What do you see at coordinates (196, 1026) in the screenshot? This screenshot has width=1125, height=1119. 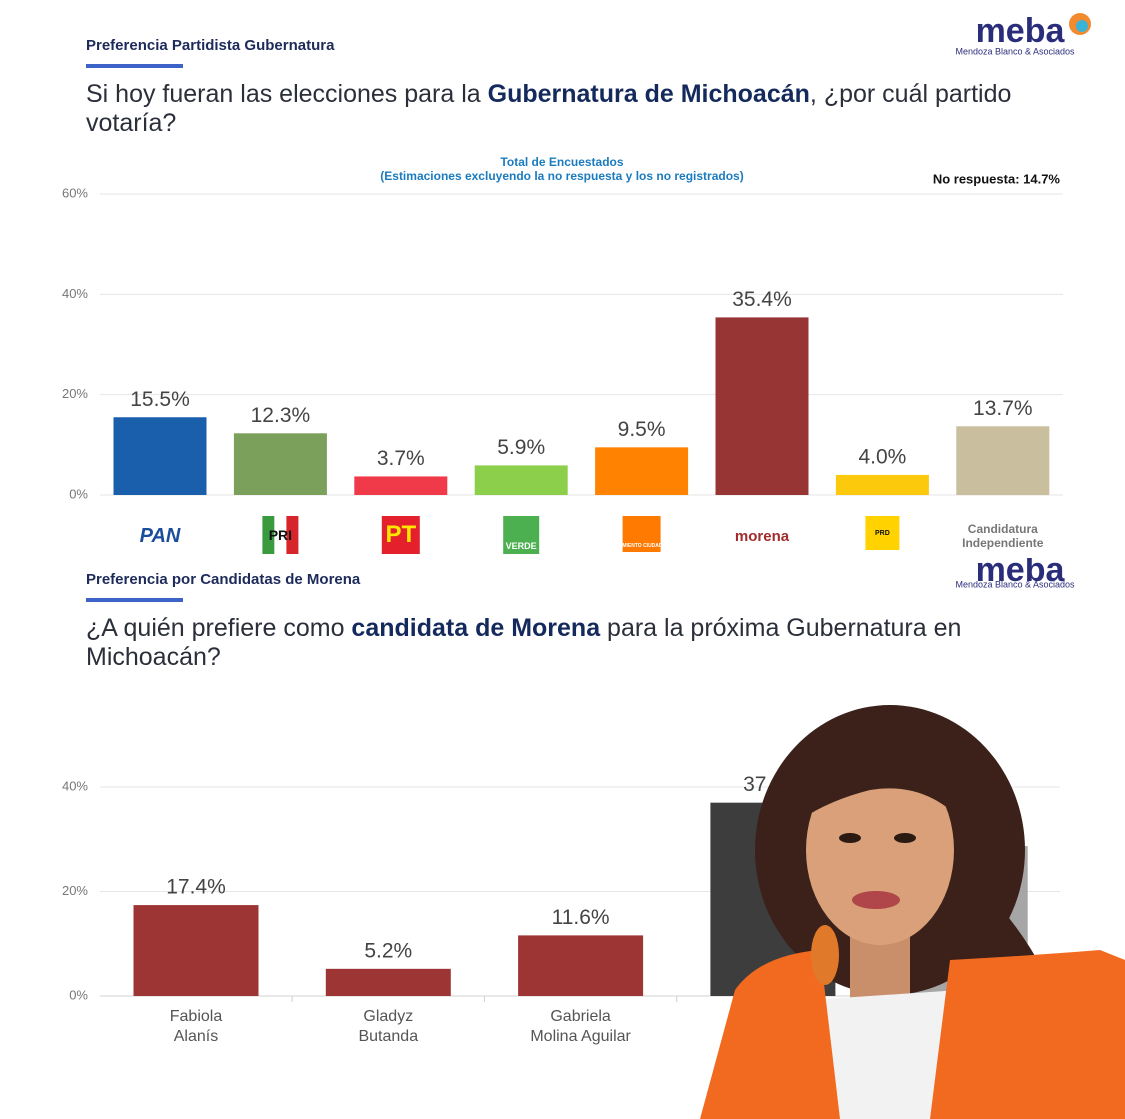 I see `x-tick-label: Fabiola Alanís` at bounding box center [196, 1026].